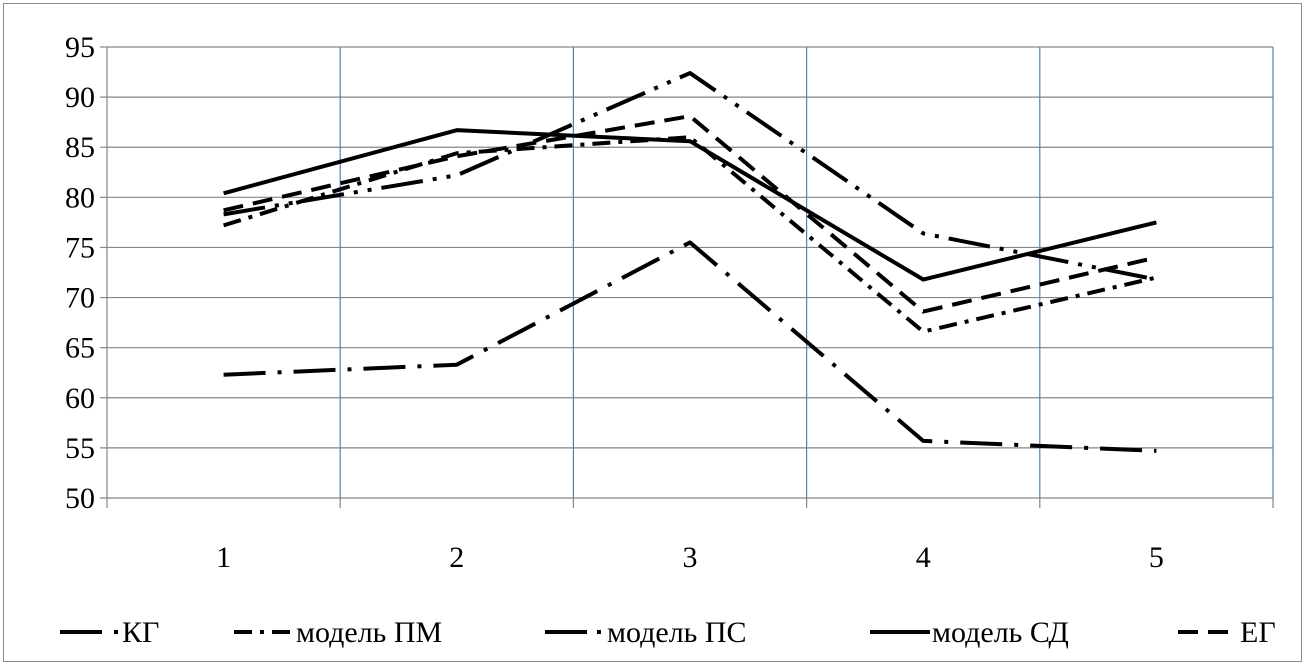  What do you see at coordinates (80, 448) in the screenshot?
I see `y-tick-label: 55` at bounding box center [80, 448].